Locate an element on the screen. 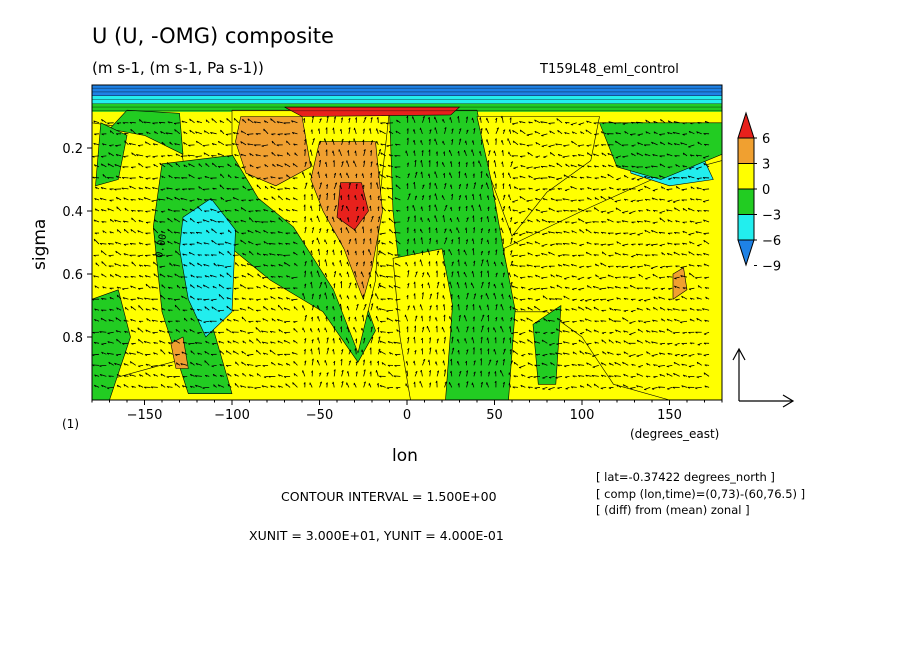 The height and width of the screenshot is (654, 904). x-tick-label: −50 is located at coordinates (319, 415).